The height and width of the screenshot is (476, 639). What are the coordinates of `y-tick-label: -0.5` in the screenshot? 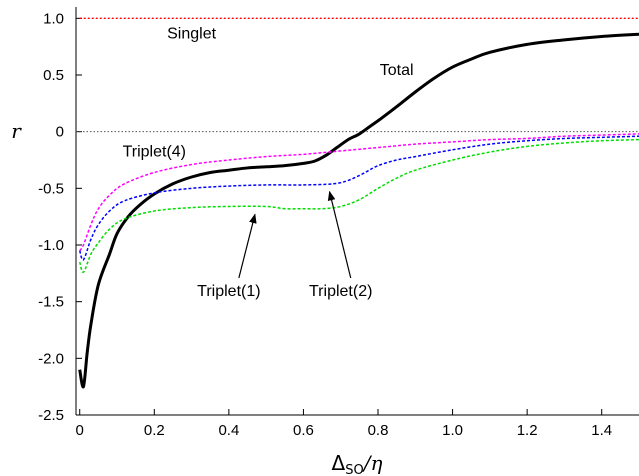 It's located at (51, 188).